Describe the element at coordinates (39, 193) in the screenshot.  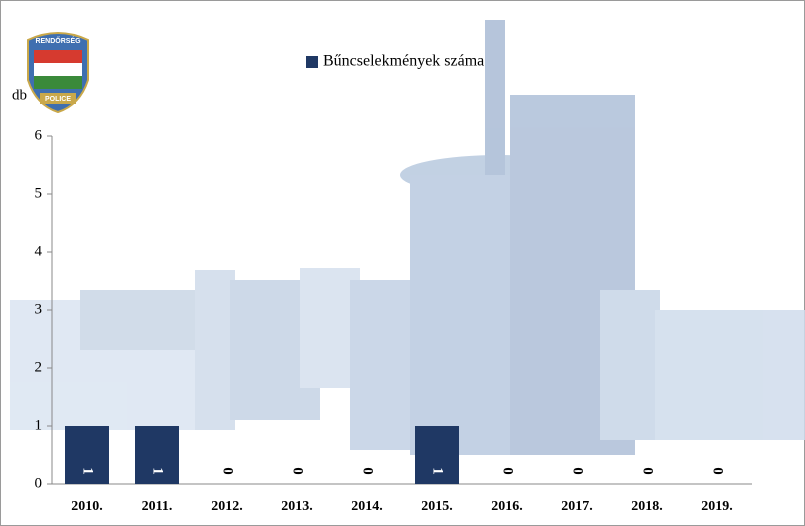
I see `y-tick-label: 5` at that location.